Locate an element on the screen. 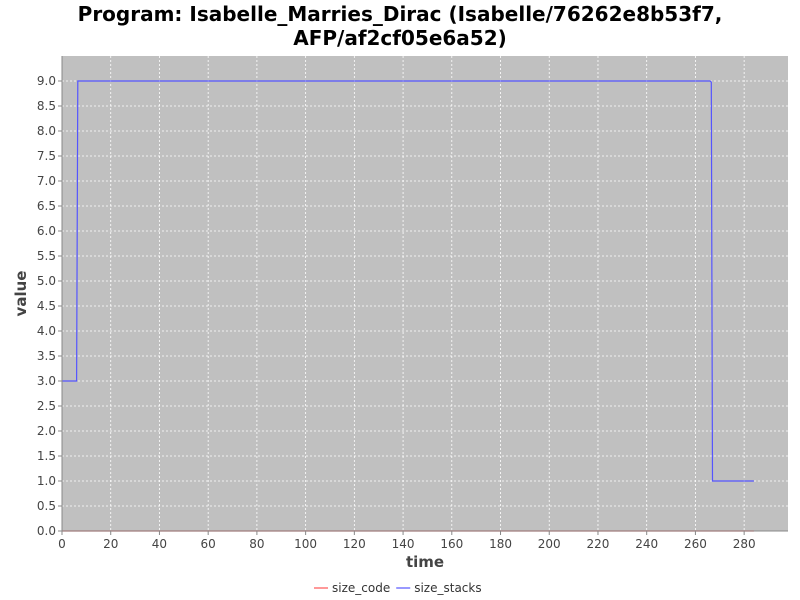  y-tick-label: 5.5 is located at coordinates (46, 256).